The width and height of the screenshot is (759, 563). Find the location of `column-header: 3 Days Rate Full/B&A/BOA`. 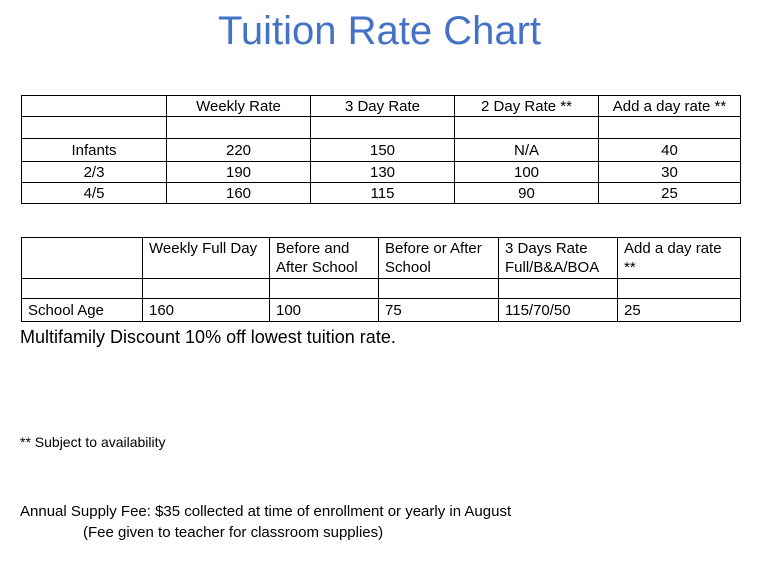

column-header: 3 Days Rate Full/B&A/BOA is located at coordinates (558, 258).